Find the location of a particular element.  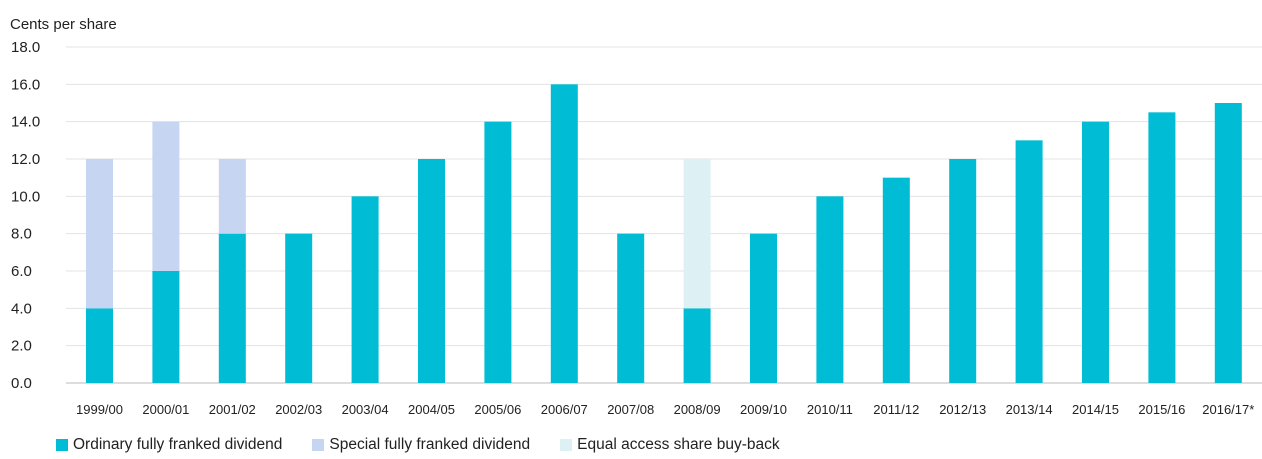

legend-item: Equal access share buy-back is located at coordinates (670, 445).